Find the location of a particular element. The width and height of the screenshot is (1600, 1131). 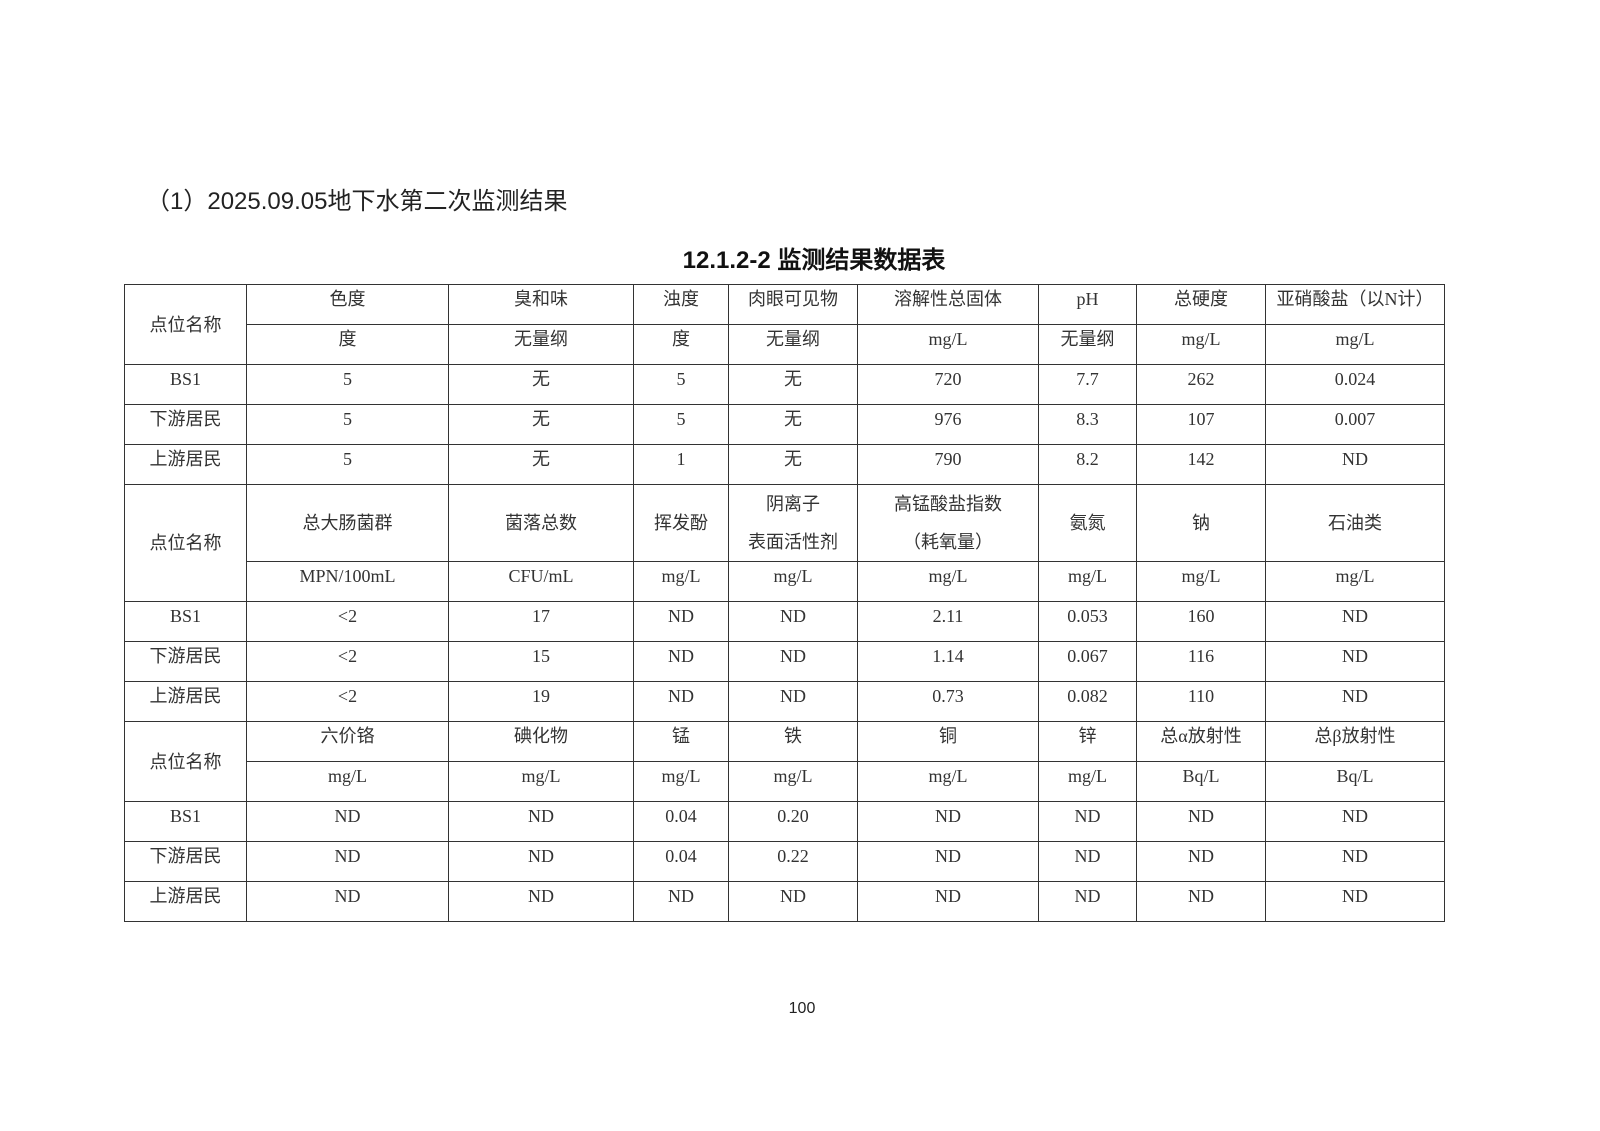

param-header: 总大肠菌群 is located at coordinates (347, 523).